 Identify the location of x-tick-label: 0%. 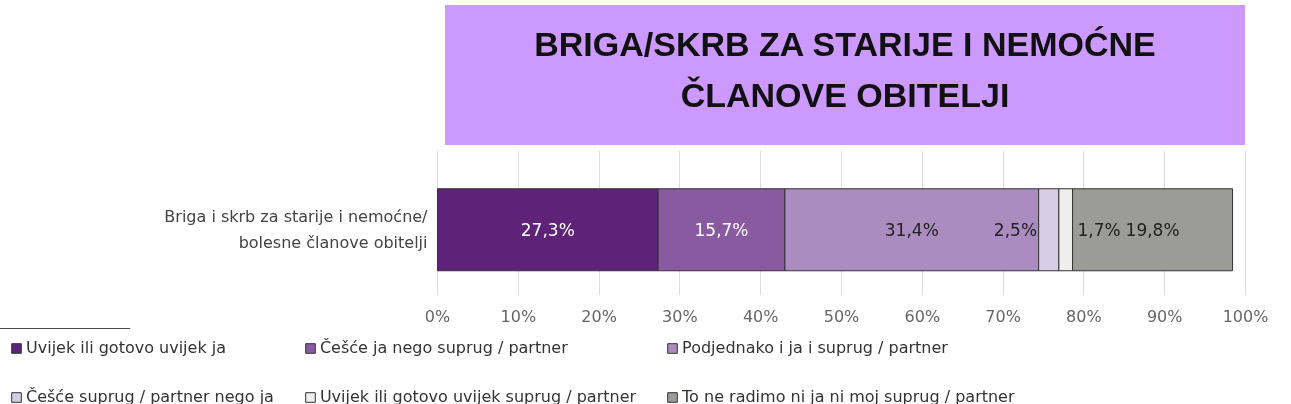
(437, 316).